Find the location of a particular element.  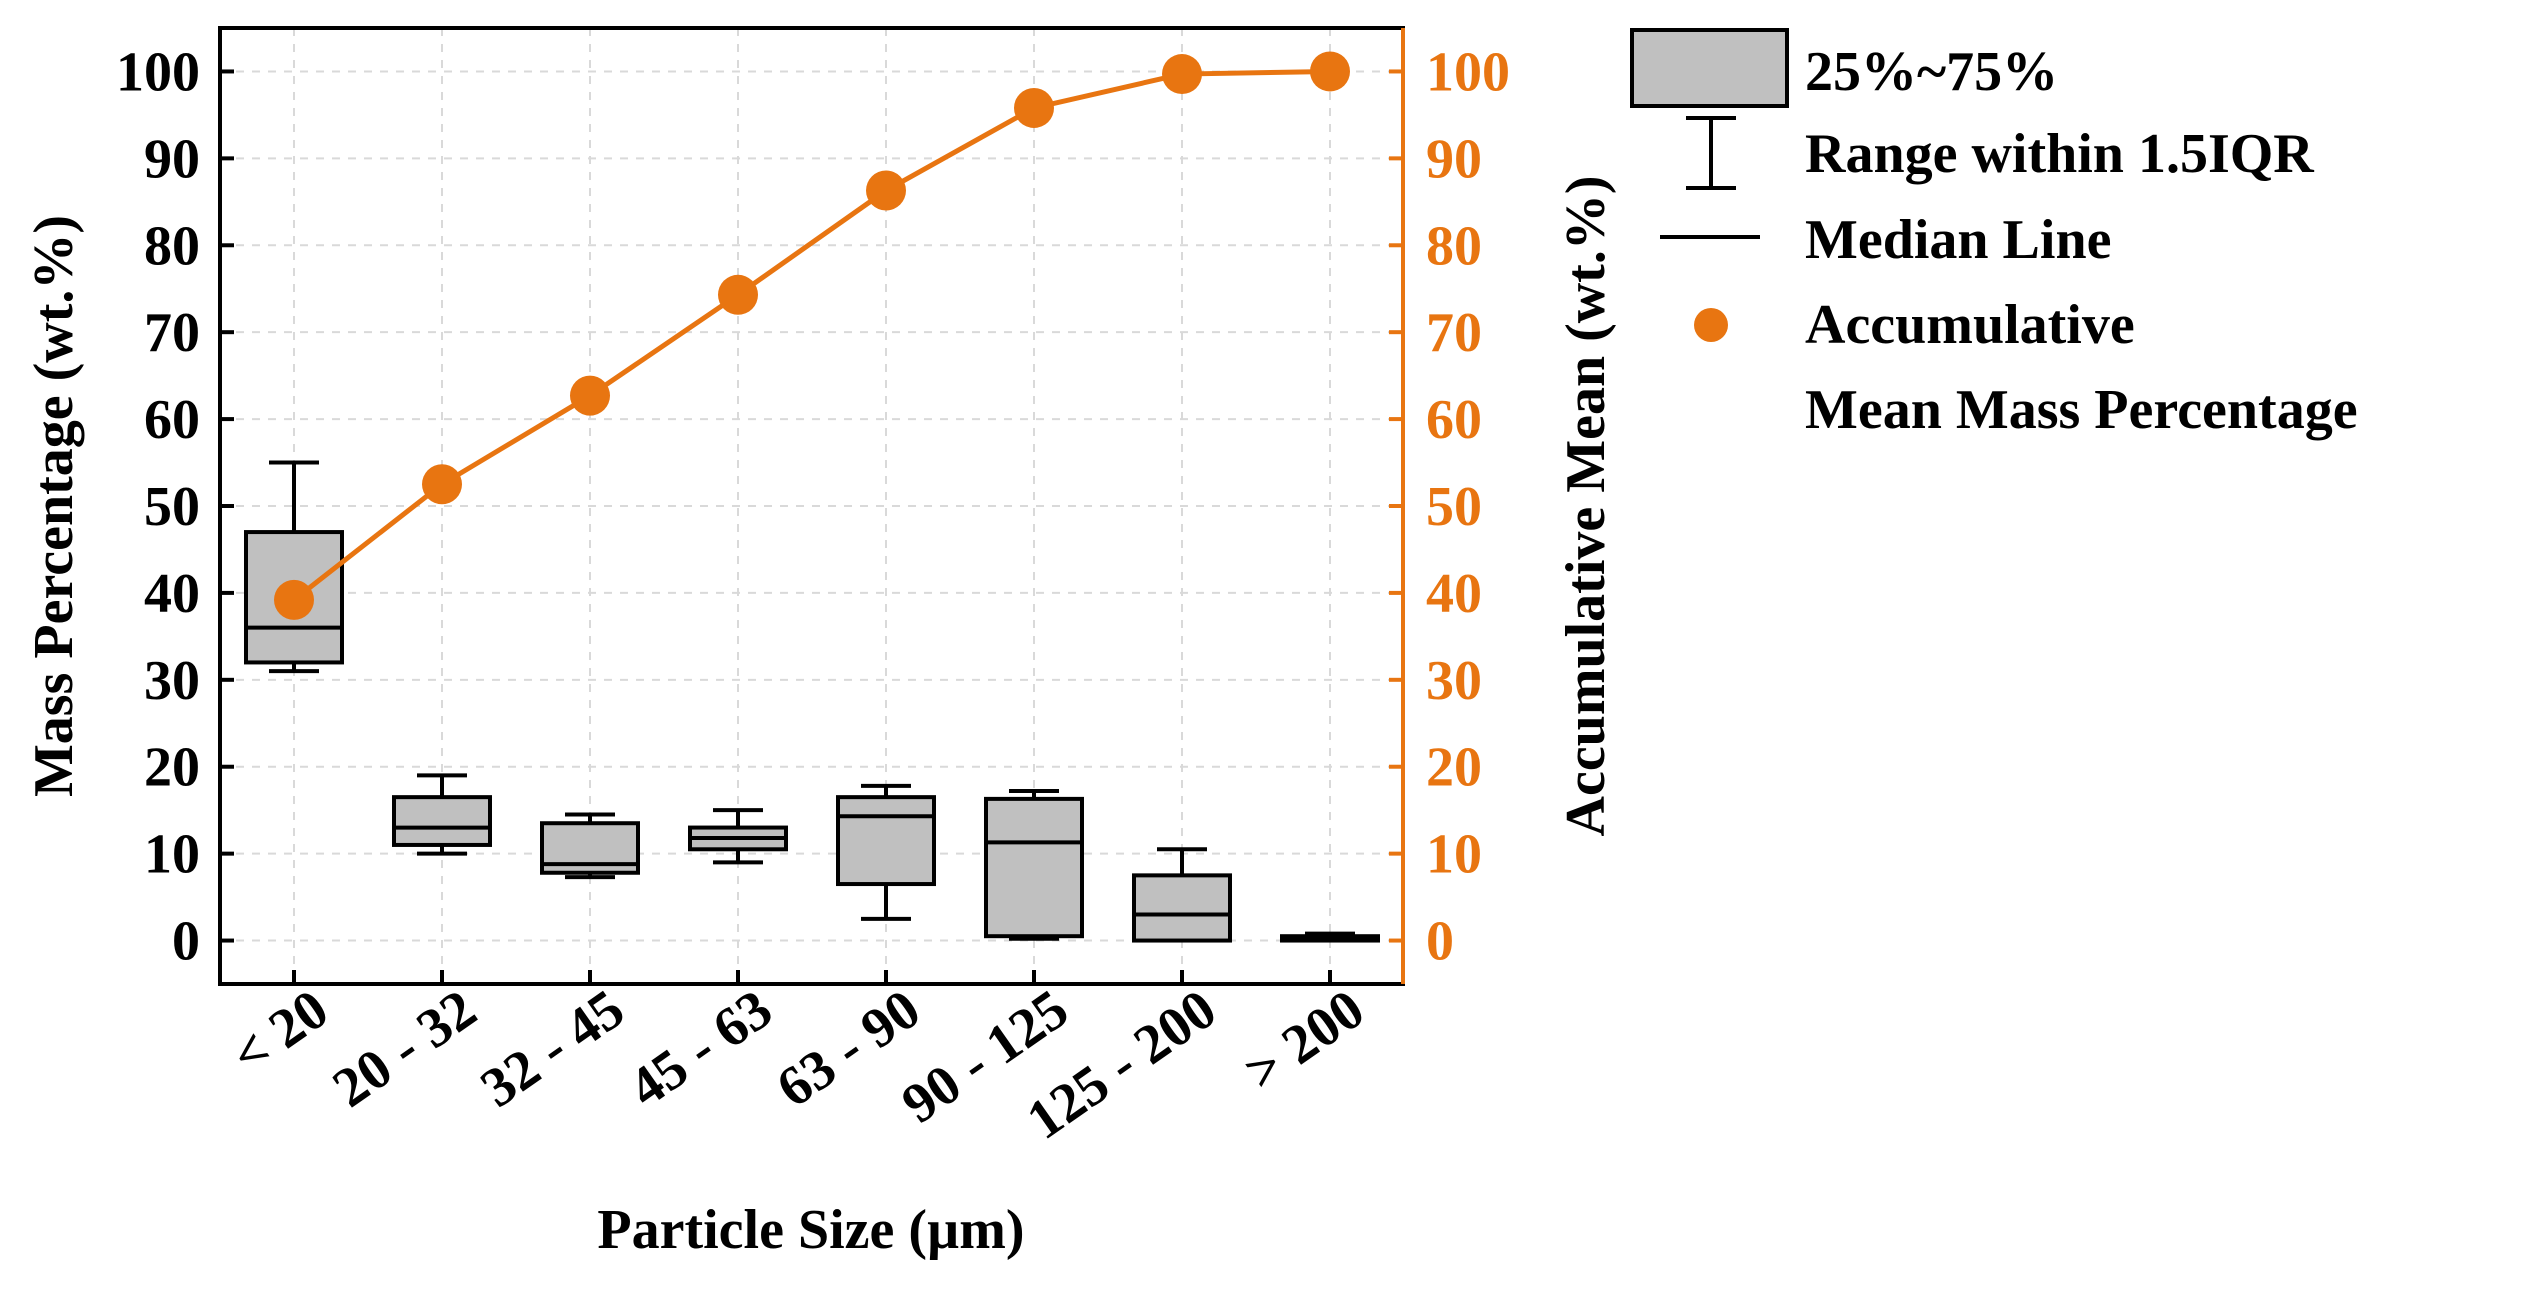

right-y-tick-label: 90 is located at coordinates (1454, 159).